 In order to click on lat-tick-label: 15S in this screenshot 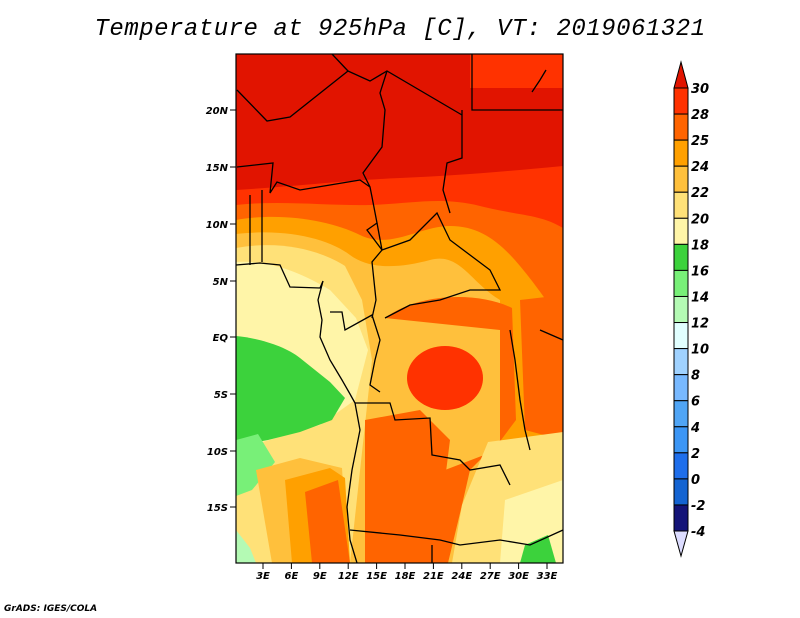, I will do `click(217, 508)`.